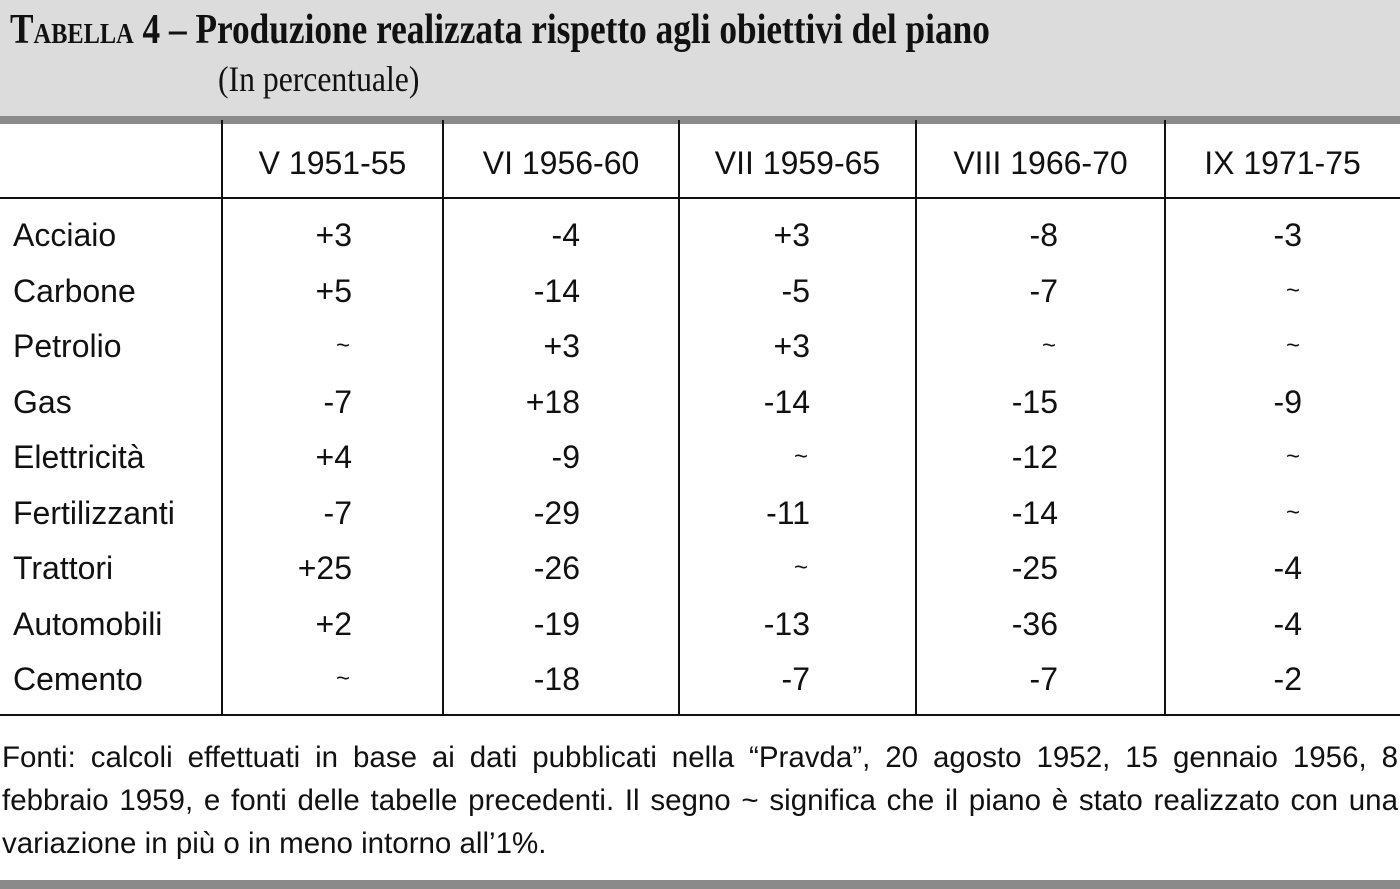  Describe the element at coordinates (788, 512) in the screenshot. I see `cell-value: -11` at that location.